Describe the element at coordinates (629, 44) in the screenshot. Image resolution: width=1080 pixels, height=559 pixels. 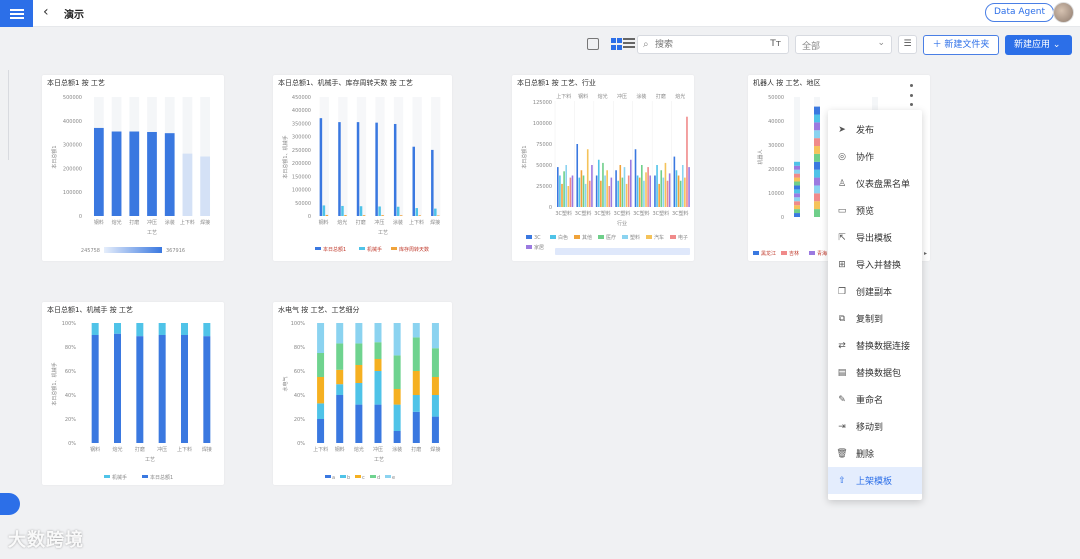
I see `list-view-icon` at that location.